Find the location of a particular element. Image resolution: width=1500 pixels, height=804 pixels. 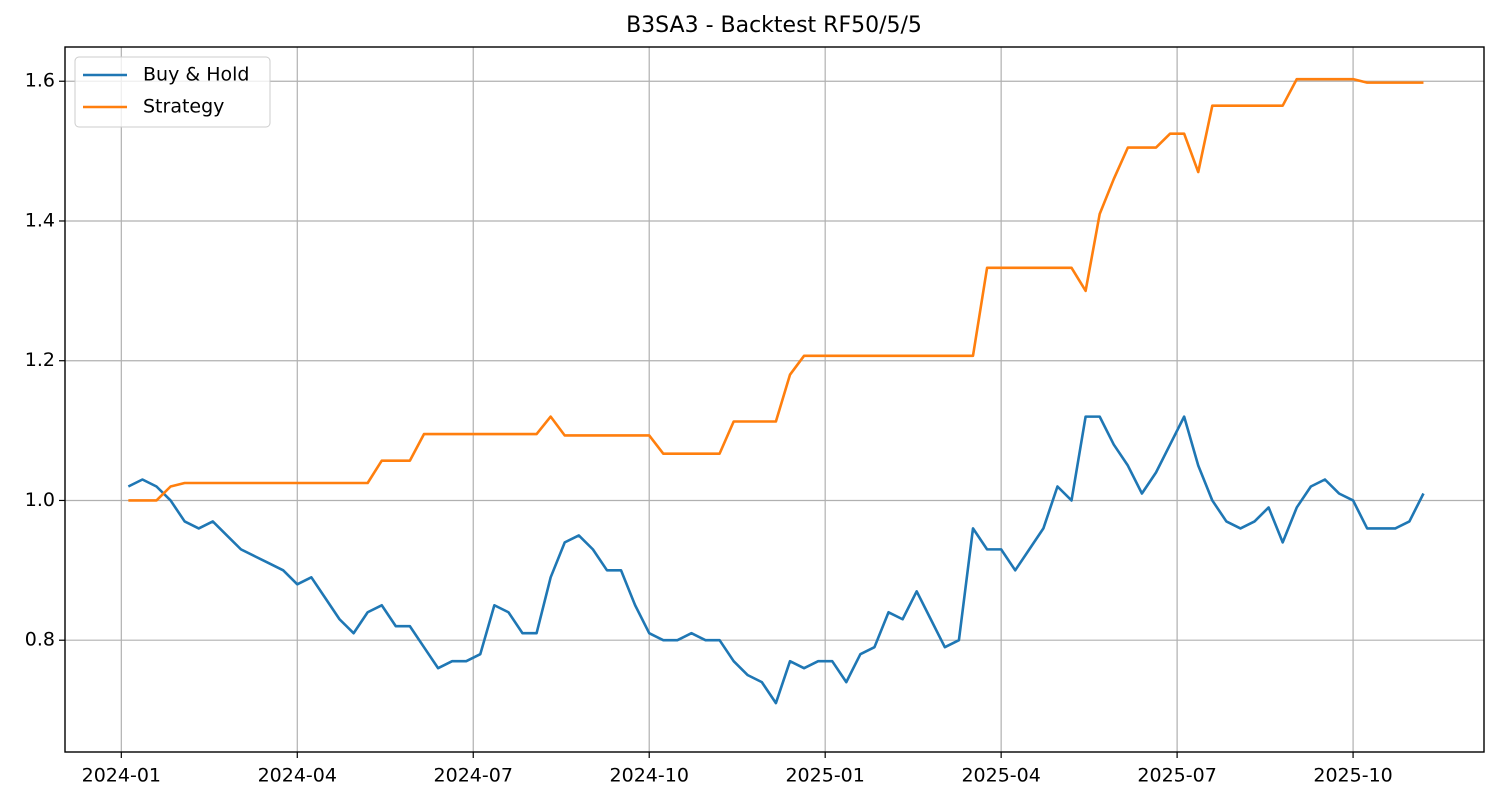

legend: Buy & Hold Strategy is located at coordinates (172, 92).